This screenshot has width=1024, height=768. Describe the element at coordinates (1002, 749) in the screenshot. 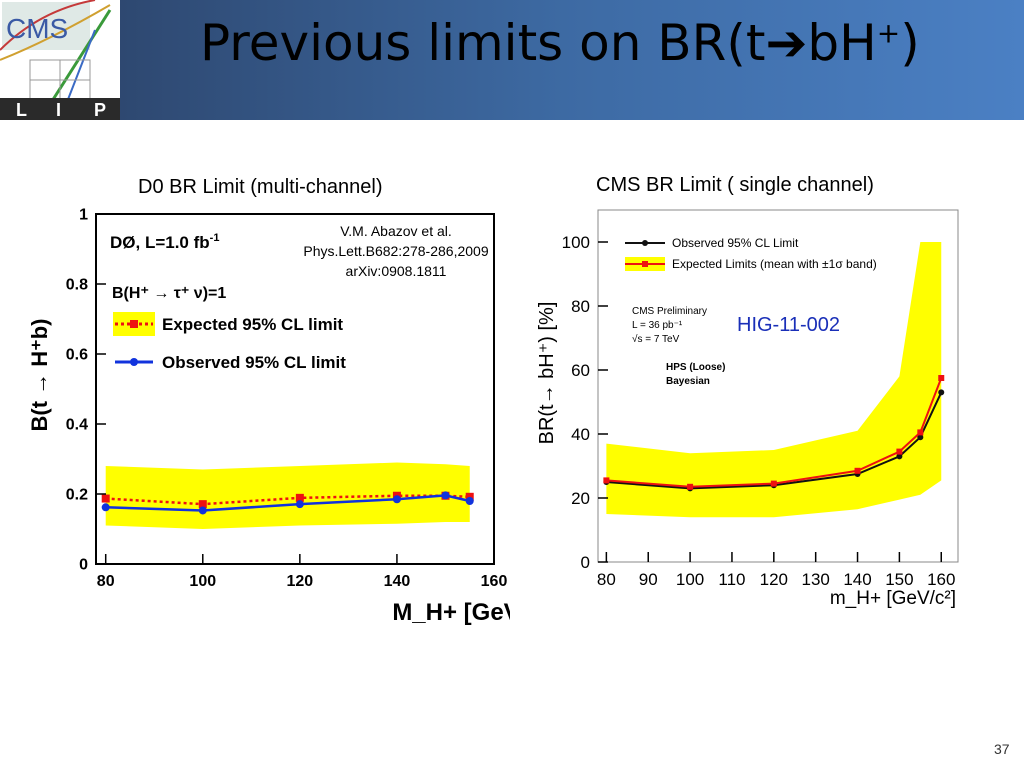

I see `page-number: 37` at that location.